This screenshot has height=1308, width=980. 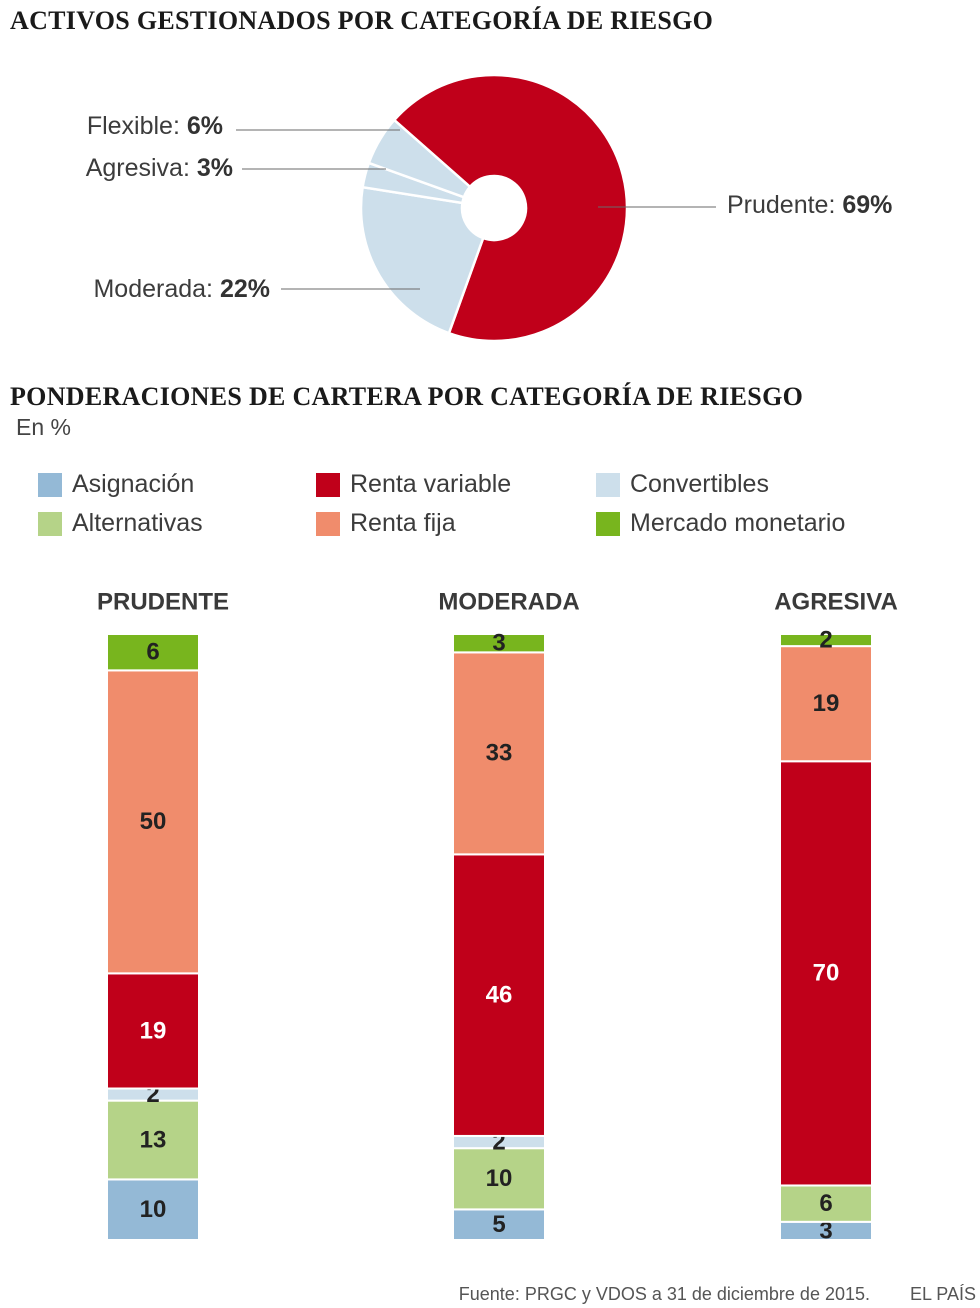 What do you see at coordinates (163, 601) in the screenshot?
I see `bar-category-prudente: PRUDENTE` at bounding box center [163, 601].